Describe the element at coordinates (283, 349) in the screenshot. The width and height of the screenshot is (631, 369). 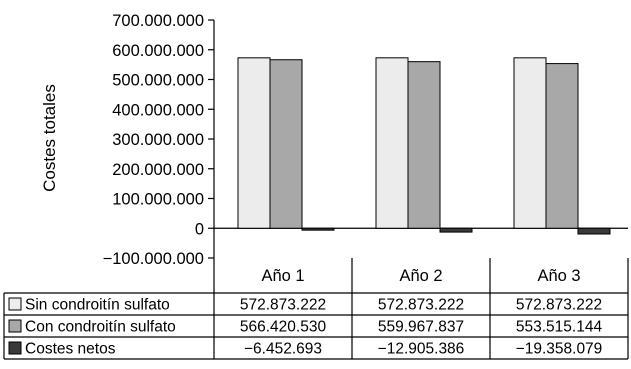
I see `data-label: −6.452.693` at that location.